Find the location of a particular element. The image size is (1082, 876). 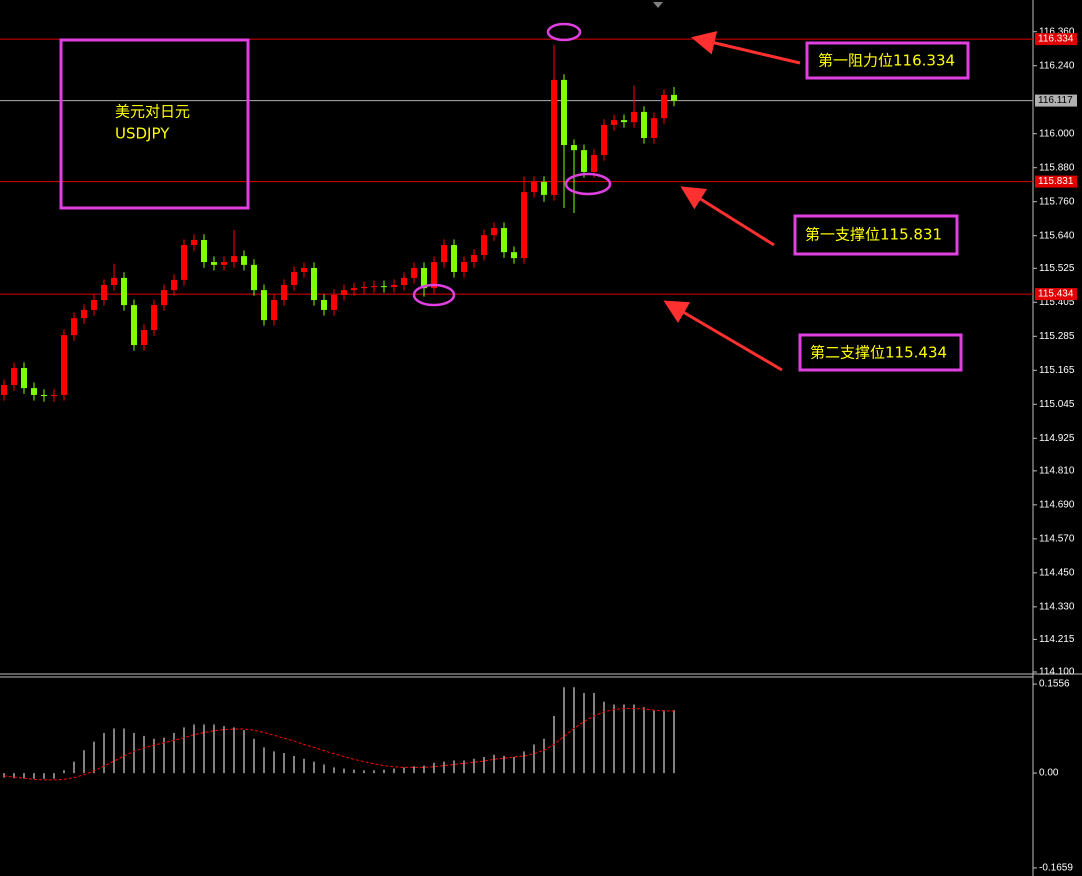

y-tick-label: 114.100 is located at coordinates (1057, 672).